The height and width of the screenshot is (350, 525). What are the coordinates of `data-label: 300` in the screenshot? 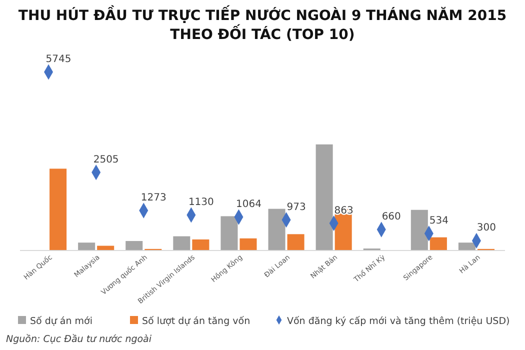 It's located at (486, 228).